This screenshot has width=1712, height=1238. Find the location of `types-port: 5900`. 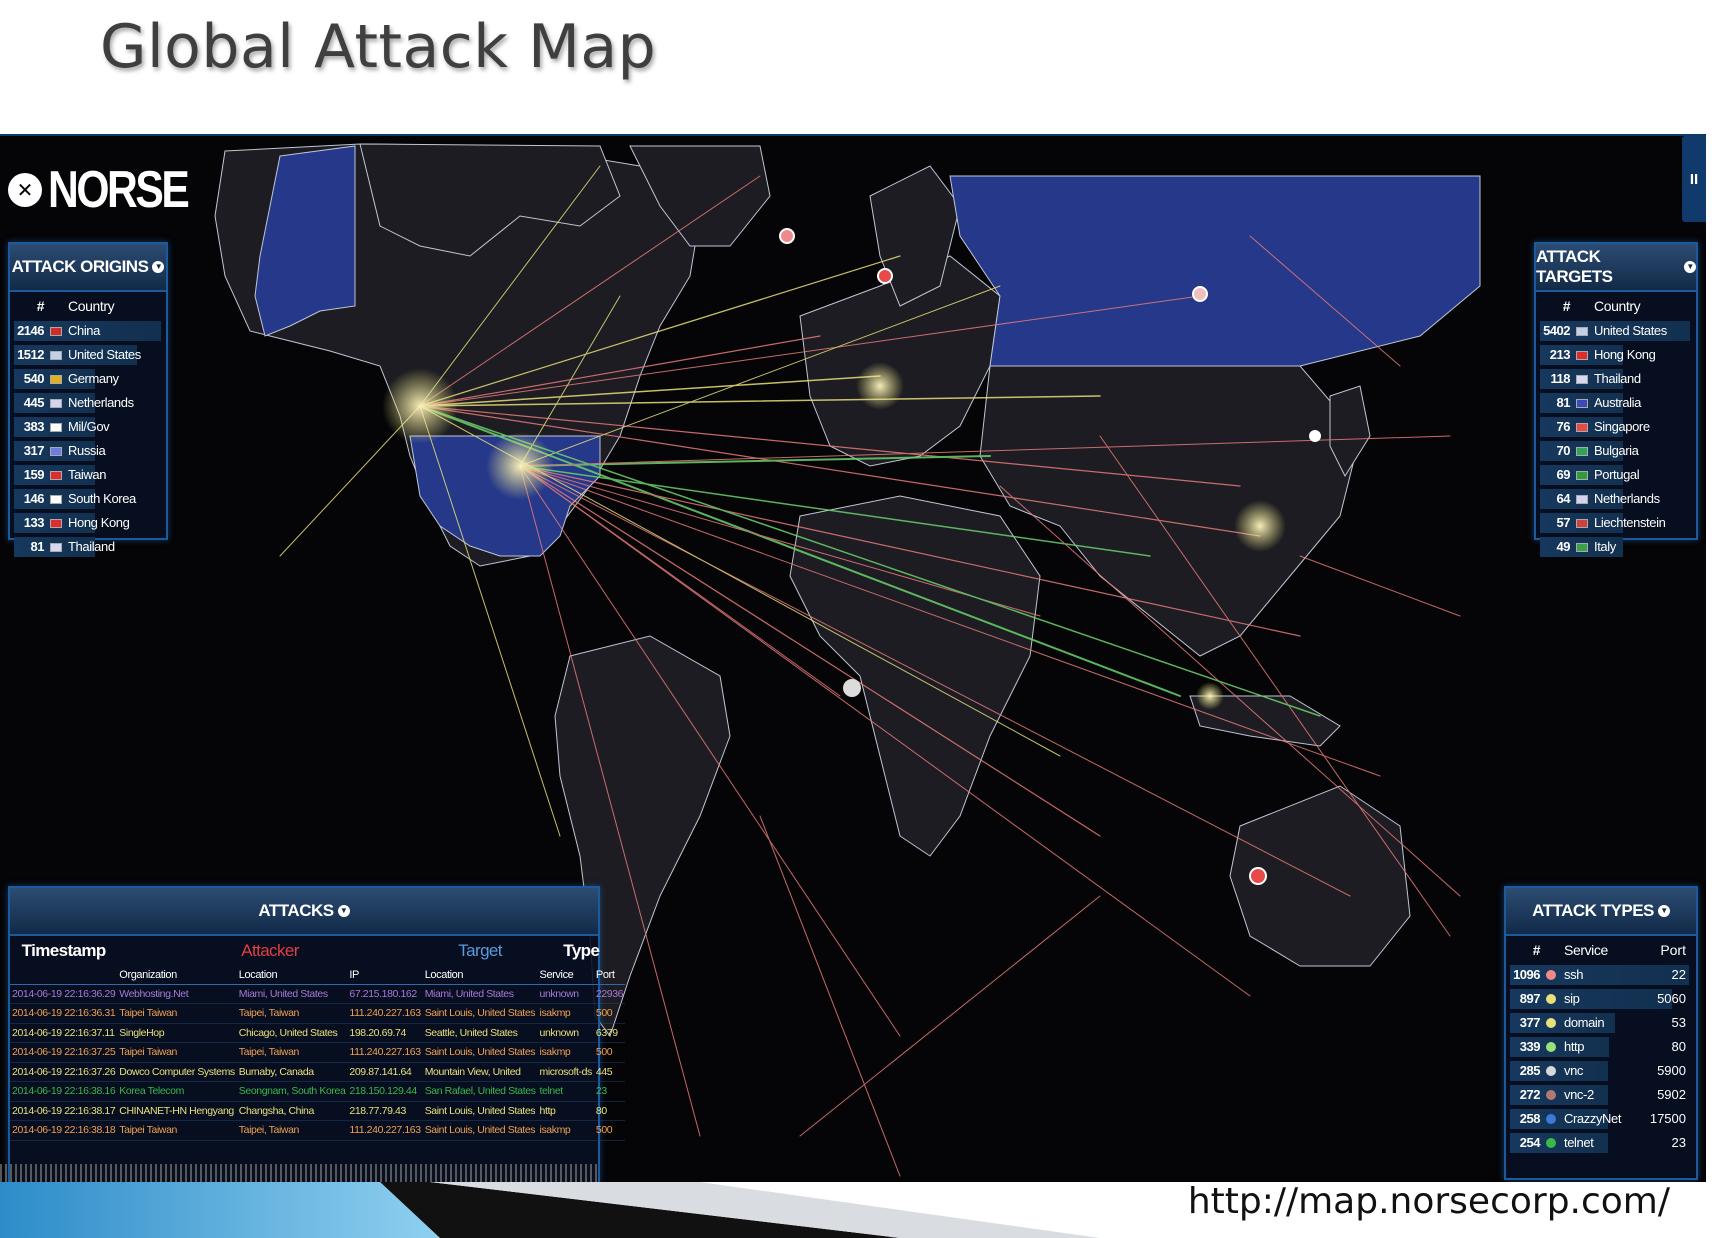

types-port: 5900 is located at coordinates (1671, 1070).